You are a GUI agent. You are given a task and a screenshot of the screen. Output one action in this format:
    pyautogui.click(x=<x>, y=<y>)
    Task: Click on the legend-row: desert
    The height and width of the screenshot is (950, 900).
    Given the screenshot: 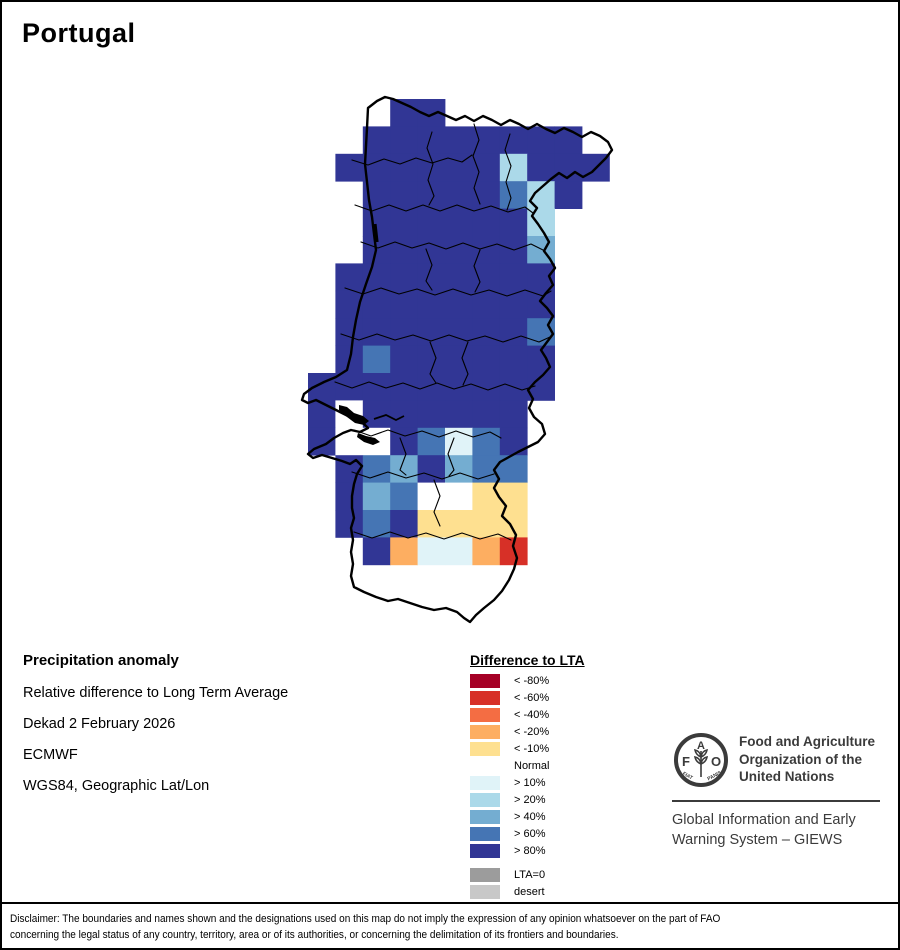 What is the action you would take?
    pyautogui.click(x=527, y=891)
    